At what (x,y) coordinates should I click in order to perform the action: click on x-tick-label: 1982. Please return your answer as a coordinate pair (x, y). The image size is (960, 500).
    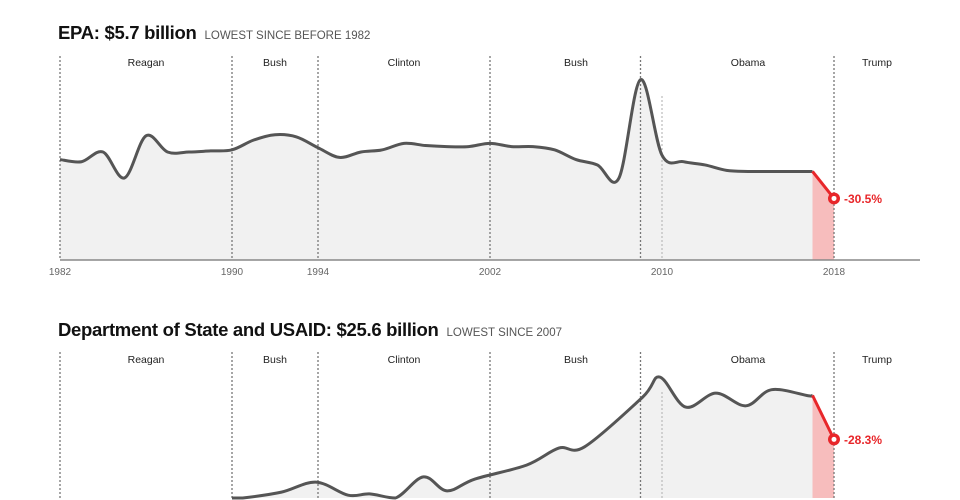
    Looking at the image, I should click on (60, 272).